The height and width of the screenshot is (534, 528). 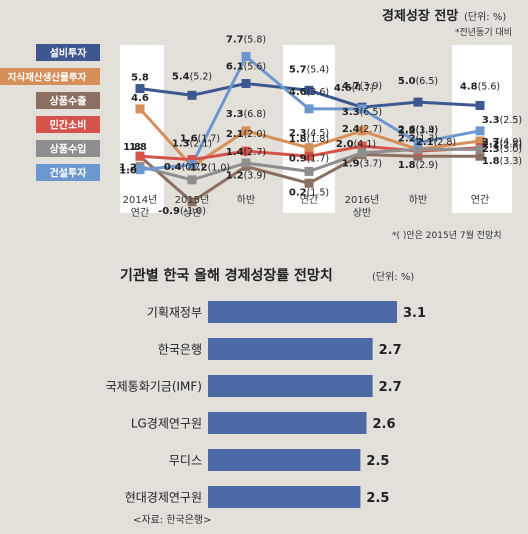 I want to click on prev-forecast-4-5: (1.3), so click(x=427, y=138).